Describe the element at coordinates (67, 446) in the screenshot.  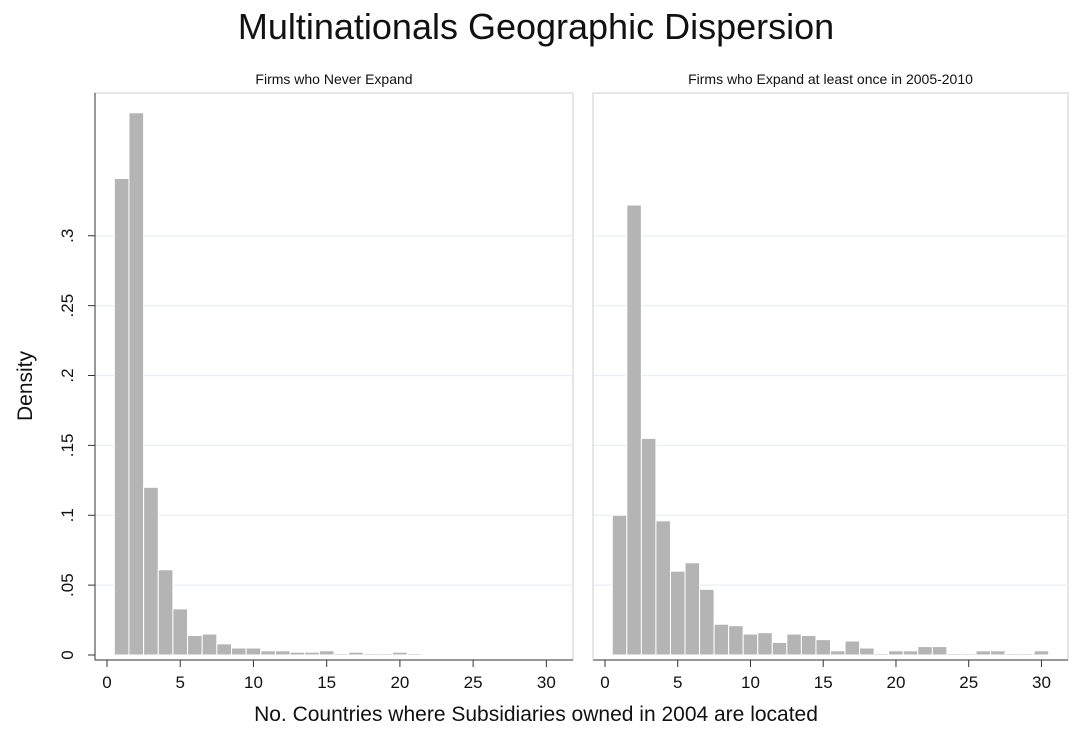
I see `y-tick-label: .15` at that location.